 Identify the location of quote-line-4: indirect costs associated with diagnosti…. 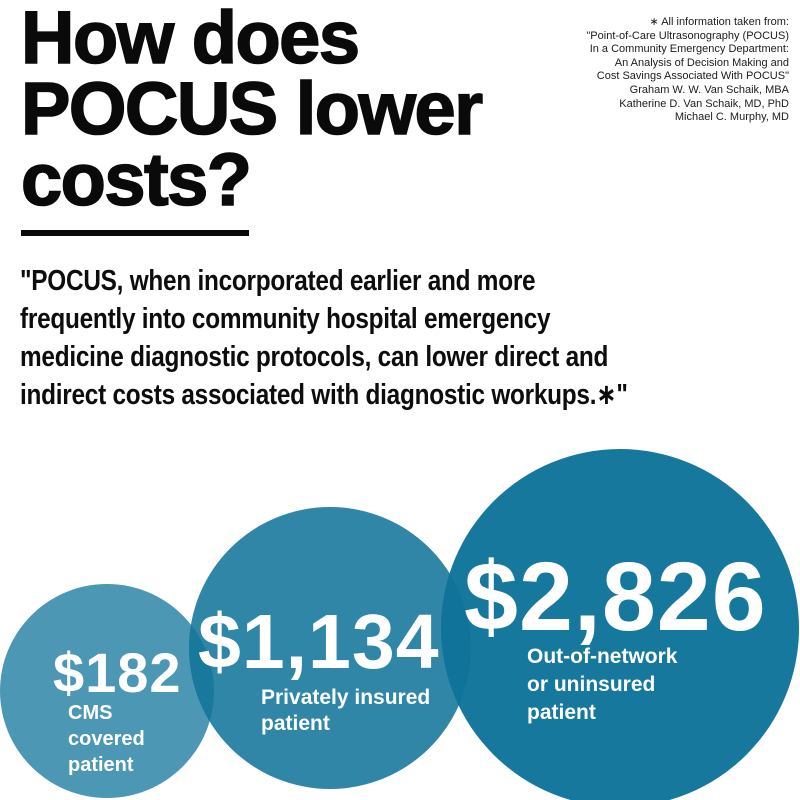
(324, 395).